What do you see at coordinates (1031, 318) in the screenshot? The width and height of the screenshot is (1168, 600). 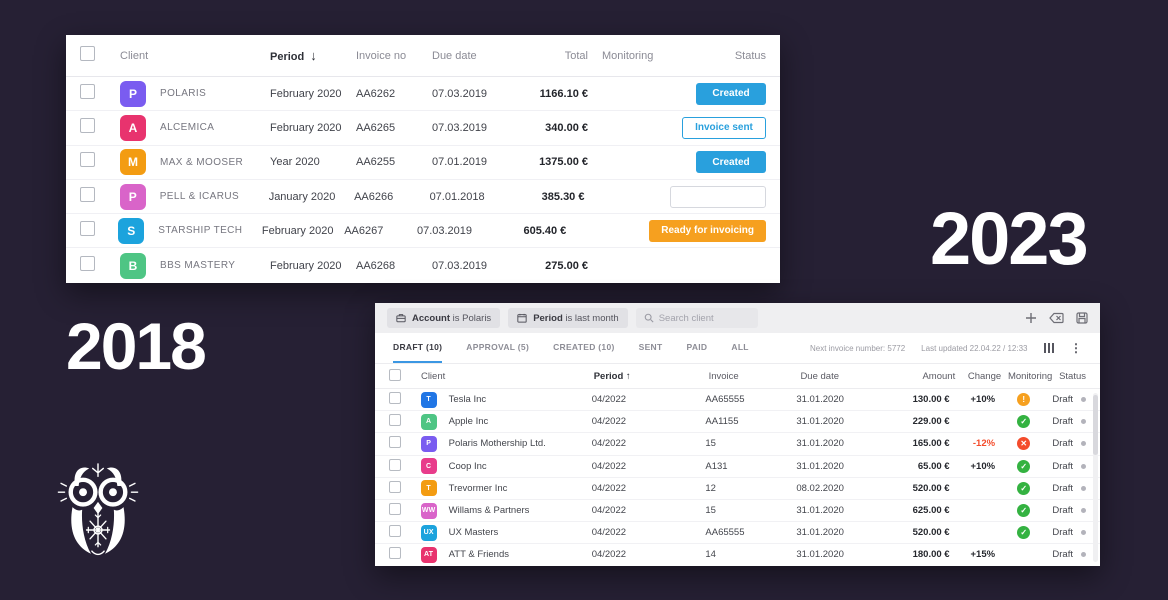 I see `plus-icon` at bounding box center [1031, 318].